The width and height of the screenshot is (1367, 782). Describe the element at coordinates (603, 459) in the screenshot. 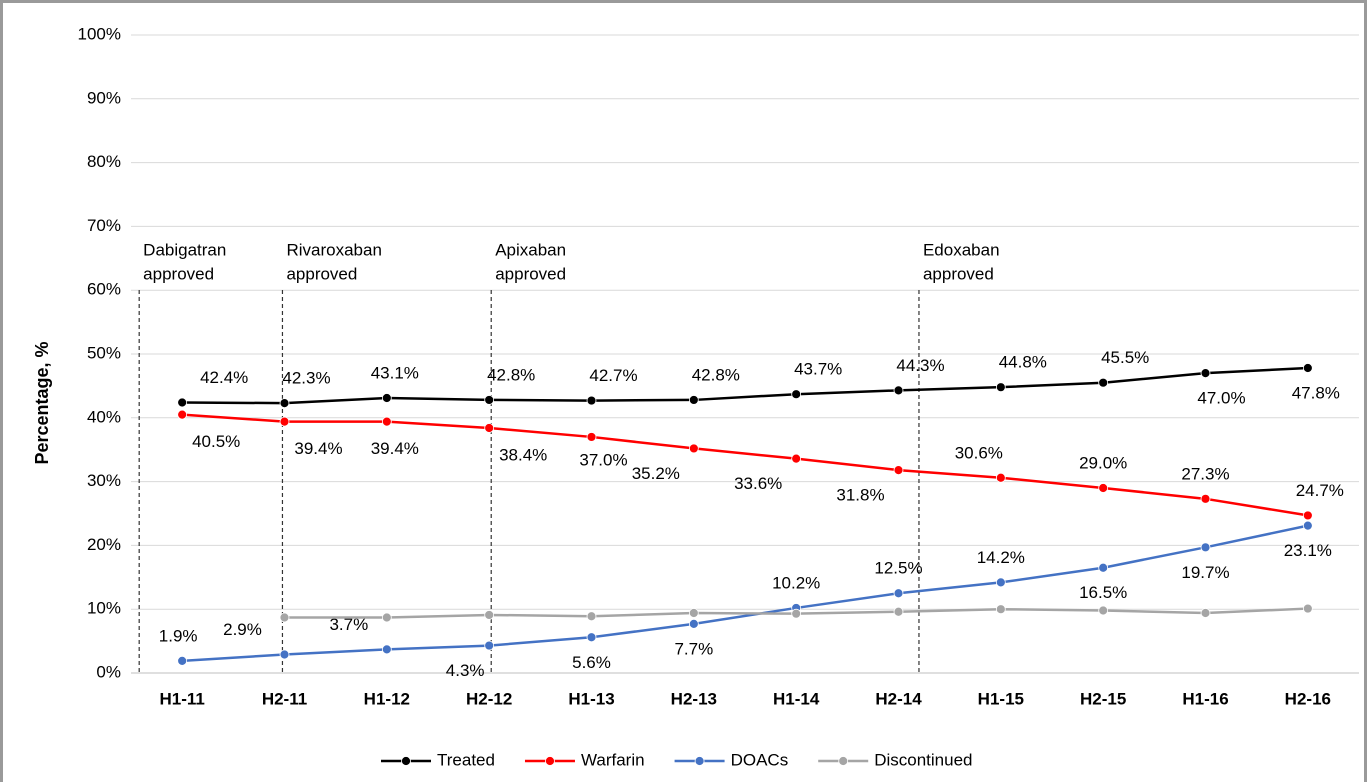

I see `data-label: 37.0%` at that location.